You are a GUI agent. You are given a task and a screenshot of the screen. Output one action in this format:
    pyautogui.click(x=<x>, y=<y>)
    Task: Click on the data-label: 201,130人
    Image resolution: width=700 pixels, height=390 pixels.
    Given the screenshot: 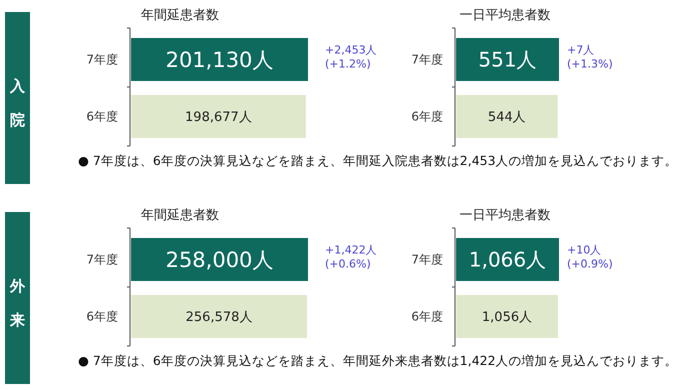 What is the action you would take?
    pyautogui.click(x=220, y=60)
    